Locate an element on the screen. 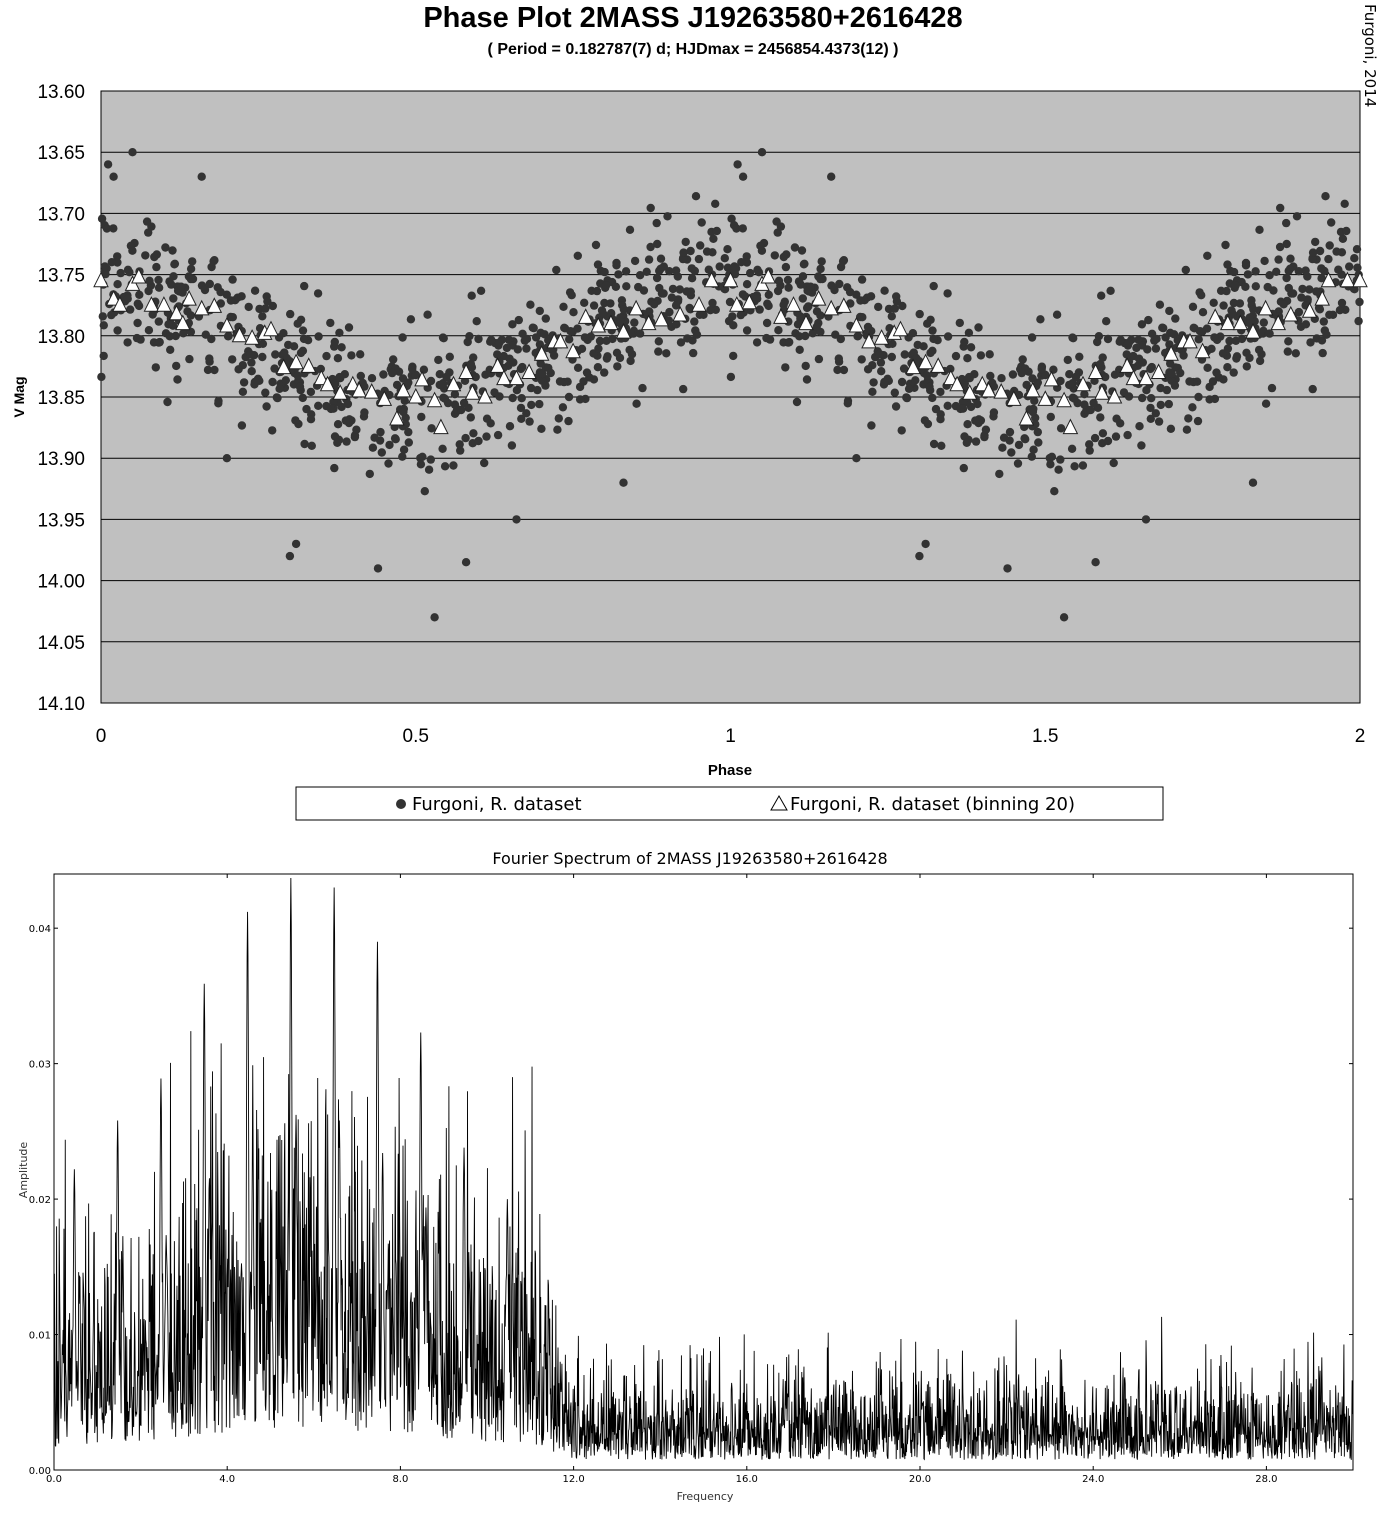  credit-label: Furgoni, 2014 is located at coordinates (1370, 55).